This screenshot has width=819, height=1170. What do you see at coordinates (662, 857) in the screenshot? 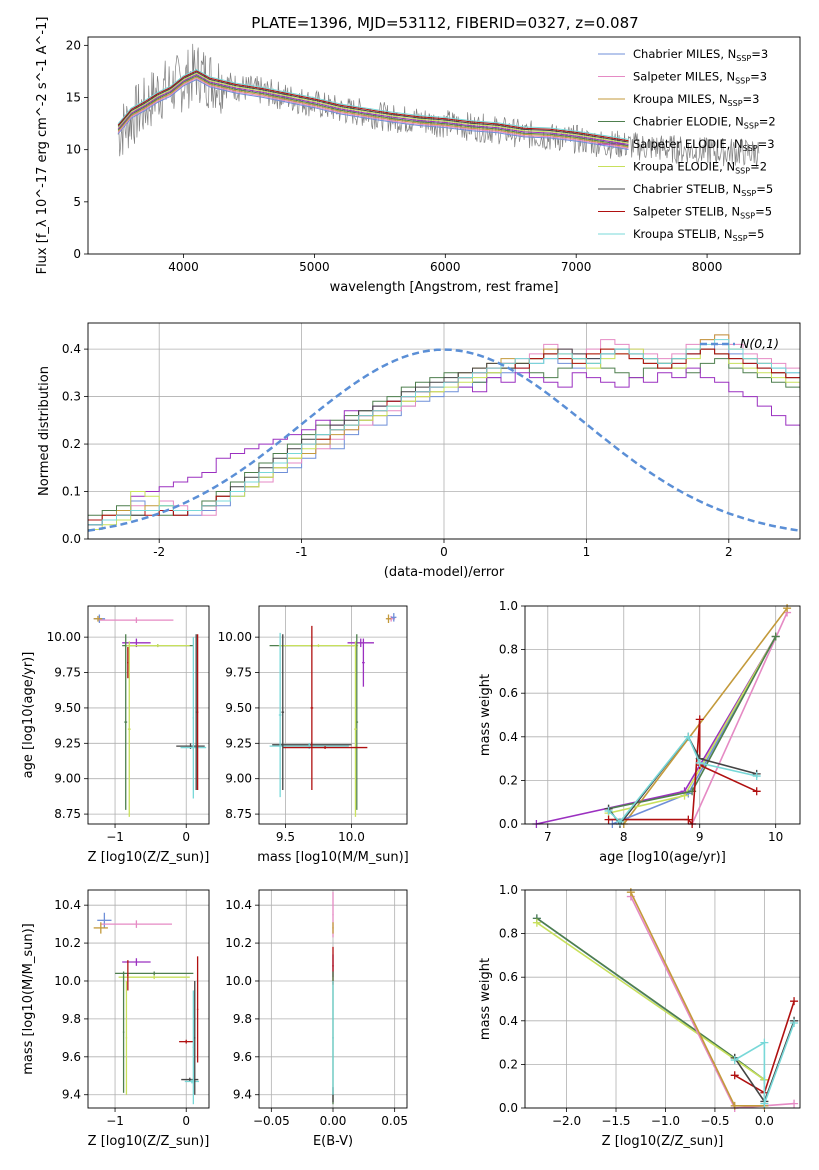
I see `weight_vs_age-xlabel: age [log10(age/yr)]` at bounding box center [662, 857].